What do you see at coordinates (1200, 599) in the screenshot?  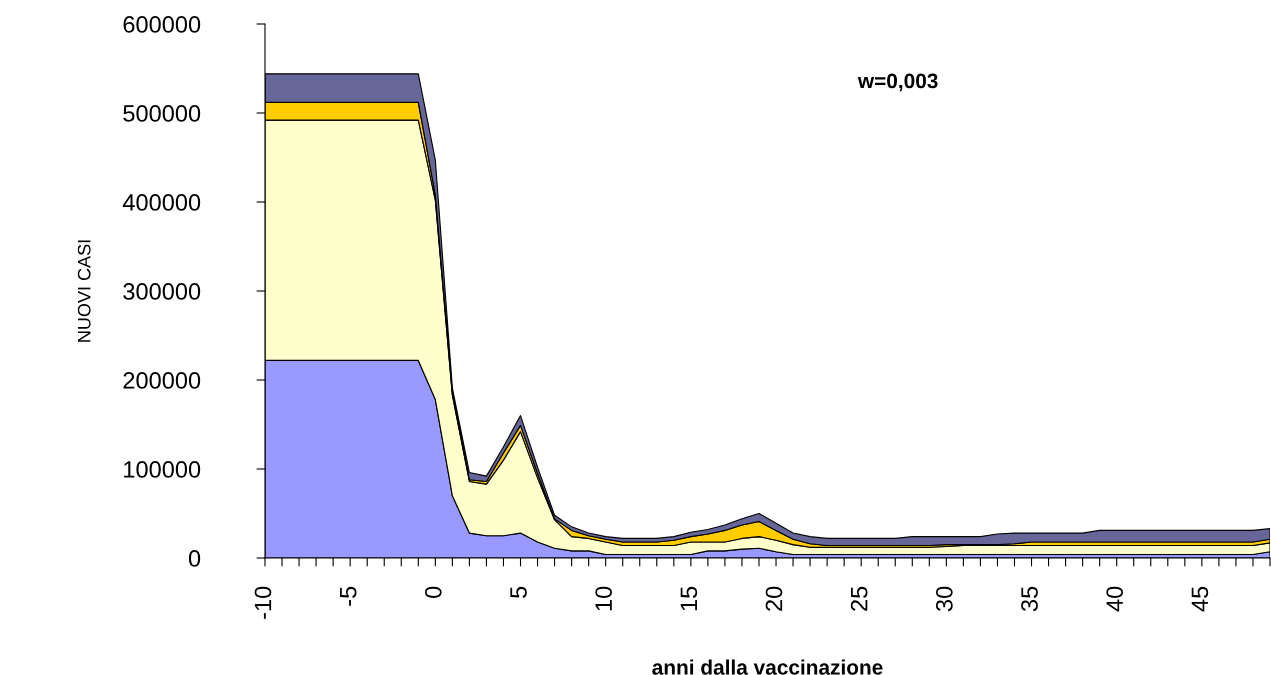 I see `x-tick-label: 45` at bounding box center [1200, 599].